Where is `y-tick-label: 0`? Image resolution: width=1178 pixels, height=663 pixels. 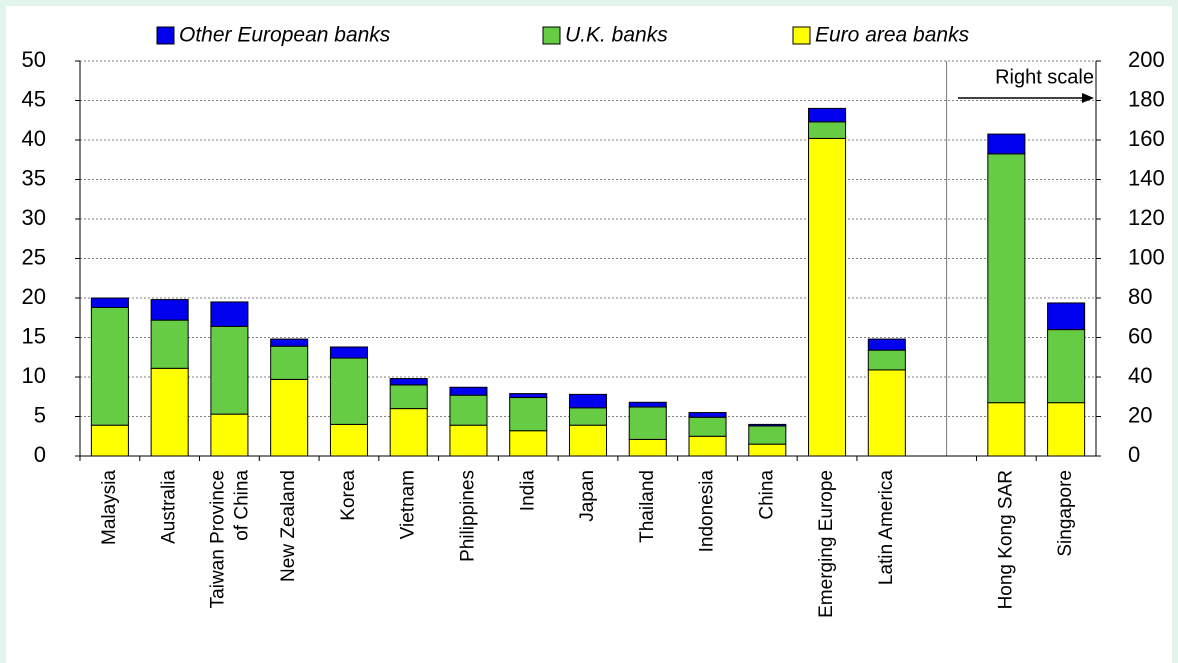
y-tick-label: 0 is located at coordinates (40, 454).